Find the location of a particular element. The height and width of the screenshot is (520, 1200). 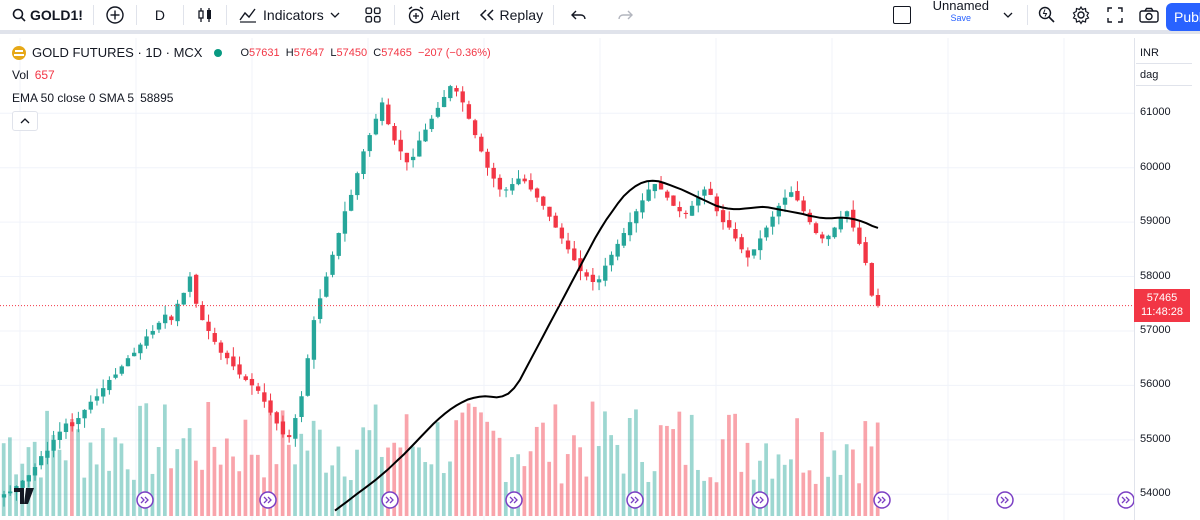

indicators-label: Indicators is located at coordinates (293, 15).